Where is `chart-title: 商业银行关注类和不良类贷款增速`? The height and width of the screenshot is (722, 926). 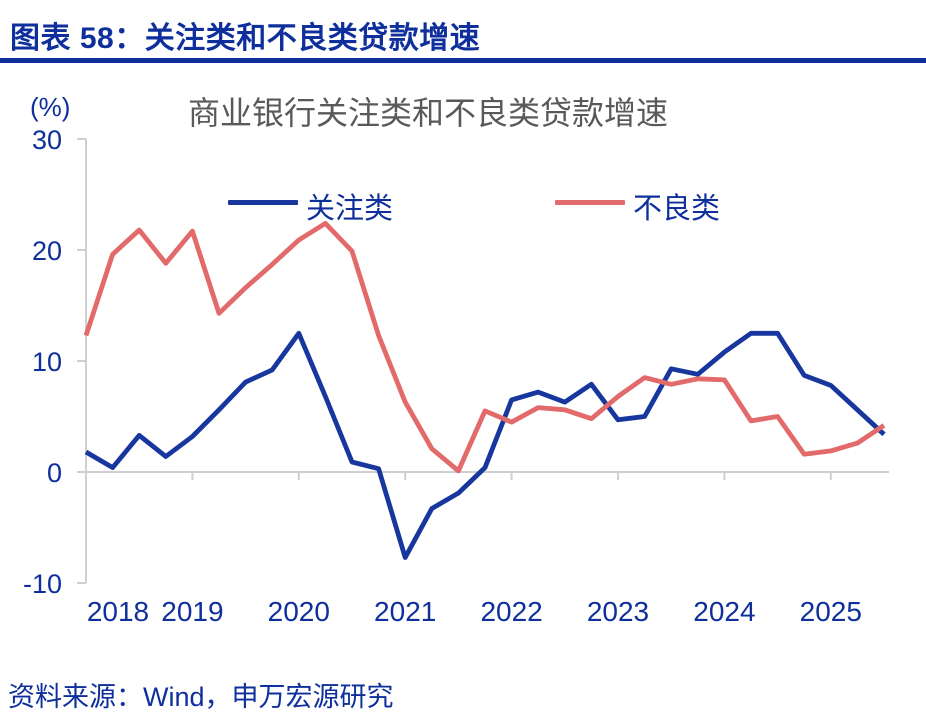 chart-title: 商业银行关注类和不良类贷款增速 is located at coordinates (427, 113).